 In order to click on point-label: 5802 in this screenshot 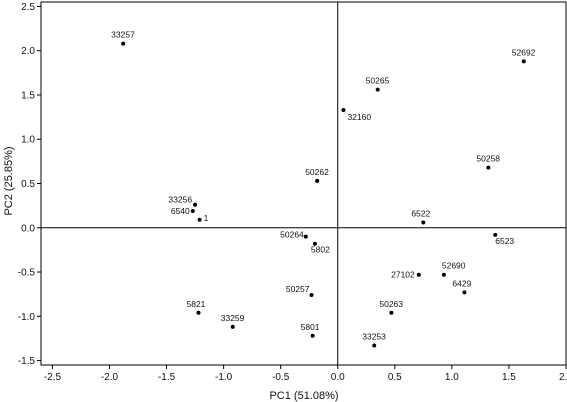, I will do `click(320, 250)`.